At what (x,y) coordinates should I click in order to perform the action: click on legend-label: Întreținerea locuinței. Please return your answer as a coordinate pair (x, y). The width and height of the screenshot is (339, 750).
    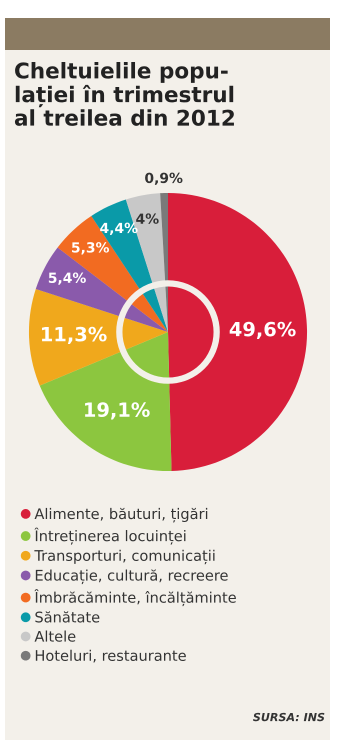
    Looking at the image, I should click on (110, 536).